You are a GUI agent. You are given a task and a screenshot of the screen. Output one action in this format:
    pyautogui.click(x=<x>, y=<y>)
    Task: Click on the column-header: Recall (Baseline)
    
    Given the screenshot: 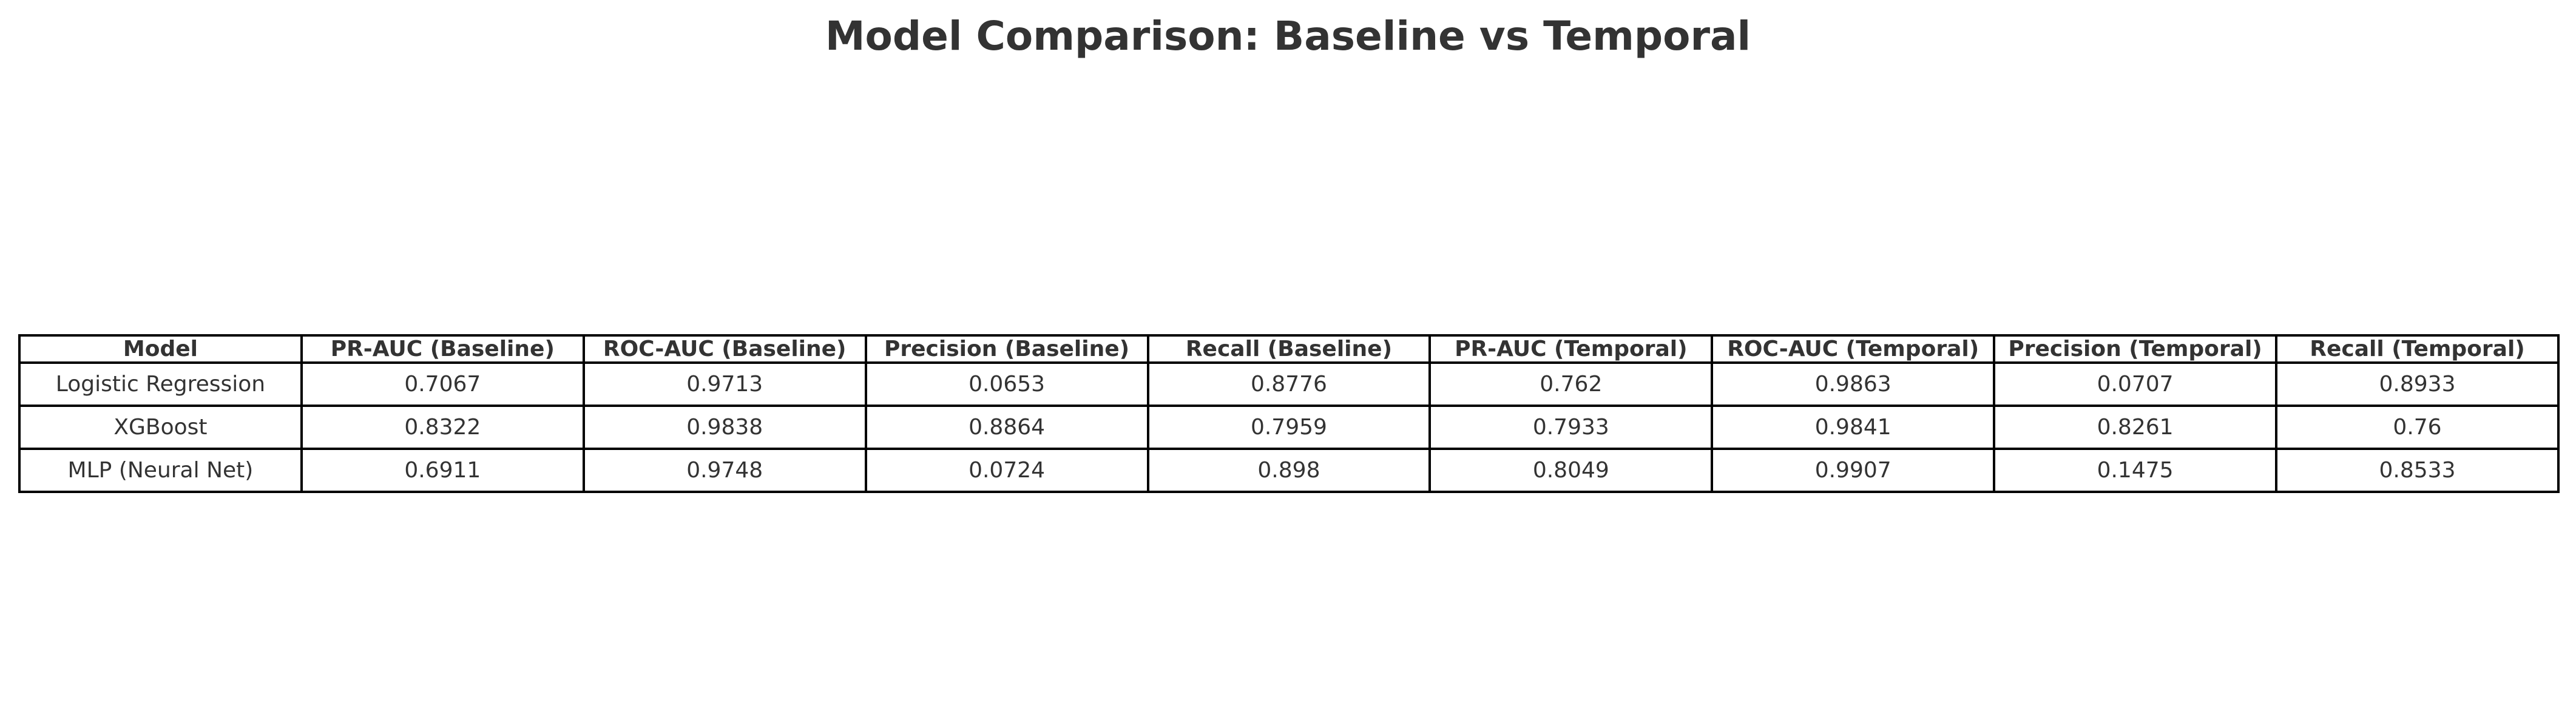 What is the action you would take?
    pyautogui.click(x=1289, y=349)
    